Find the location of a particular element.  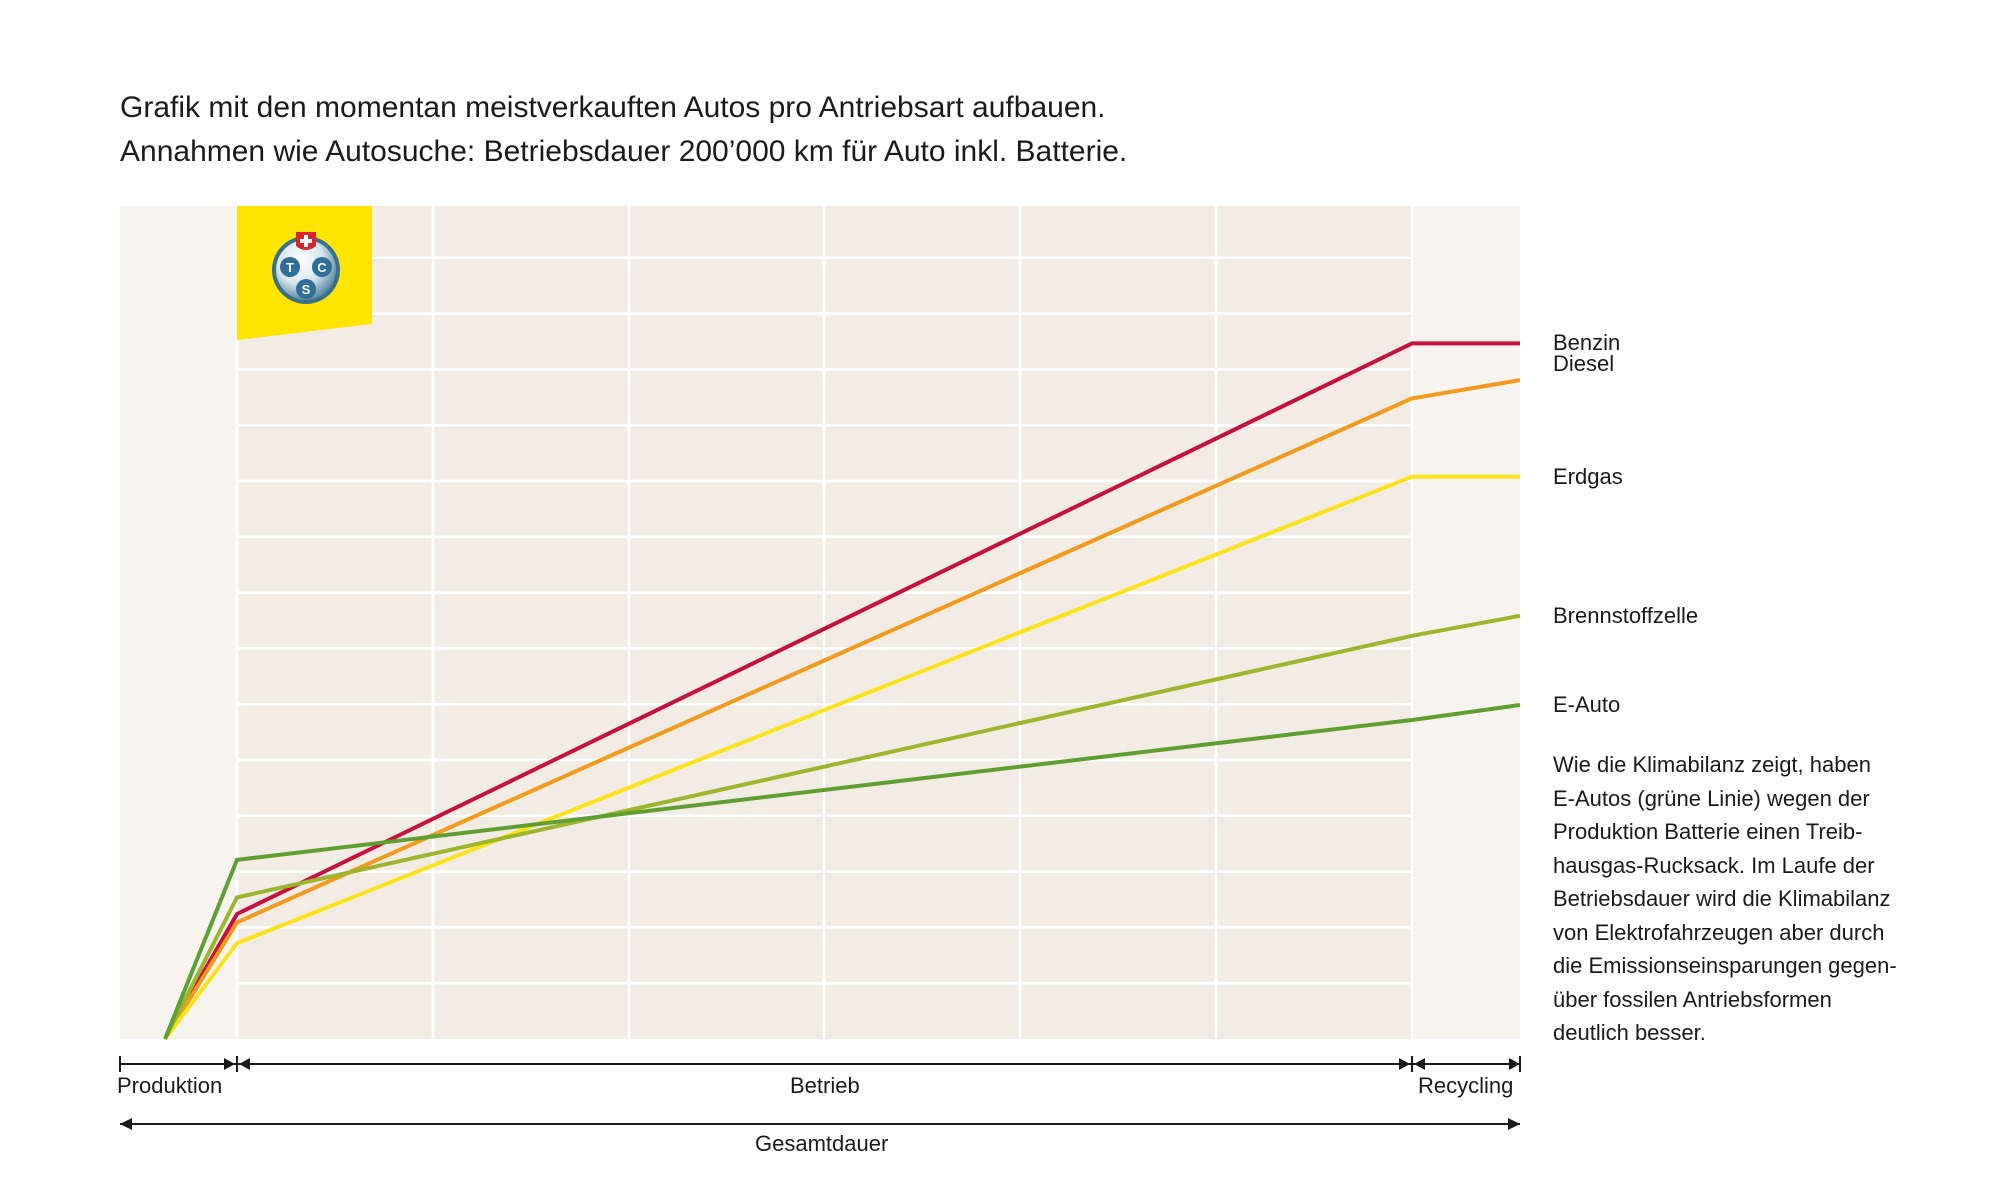

phase-label-operation: Betrieb is located at coordinates (825, 1085).